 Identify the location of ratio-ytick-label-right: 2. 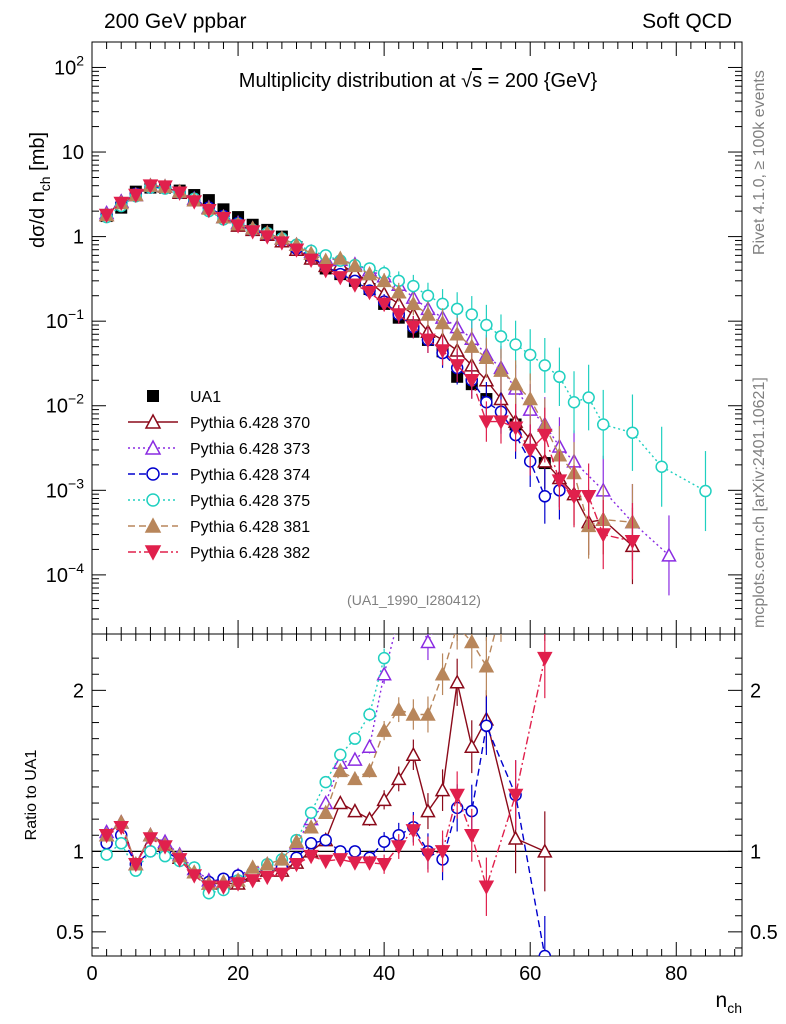
(755, 691).